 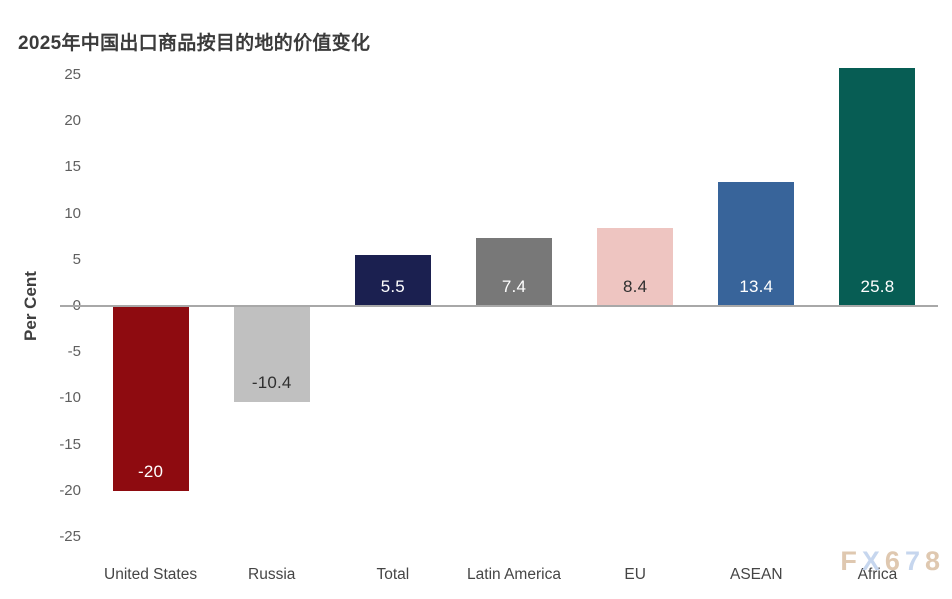 What do you see at coordinates (635, 574) in the screenshot?
I see `x-category-label: EU` at bounding box center [635, 574].